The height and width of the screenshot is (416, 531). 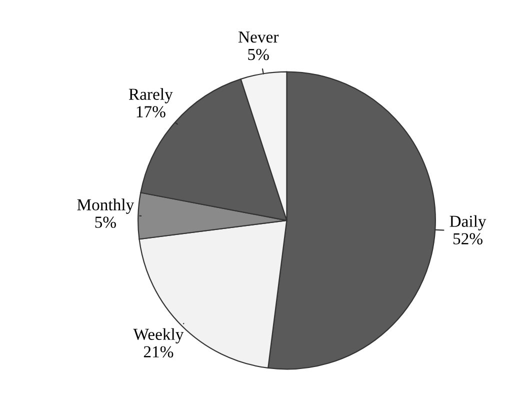 What do you see at coordinates (258, 37) in the screenshot?
I see `slice-label: Never` at bounding box center [258, 37].